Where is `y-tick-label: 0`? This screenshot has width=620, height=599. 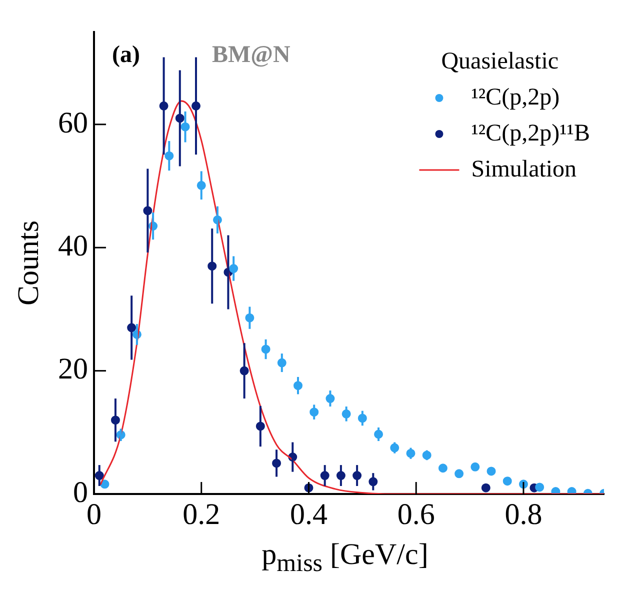 y-tick-label: 0 is located at coordinates (80, 492).